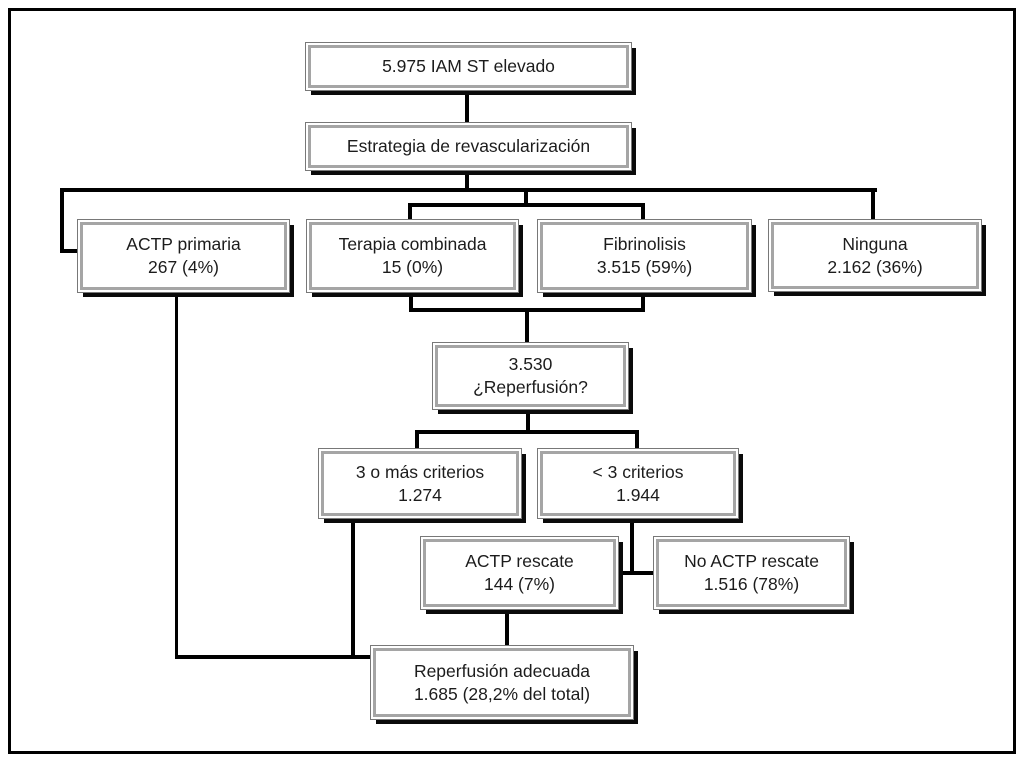 The height and width of the screenshot is (762, 1024). I want to click on node-menos-de-tres-criterios-value: 1.944, so click(638, 494).